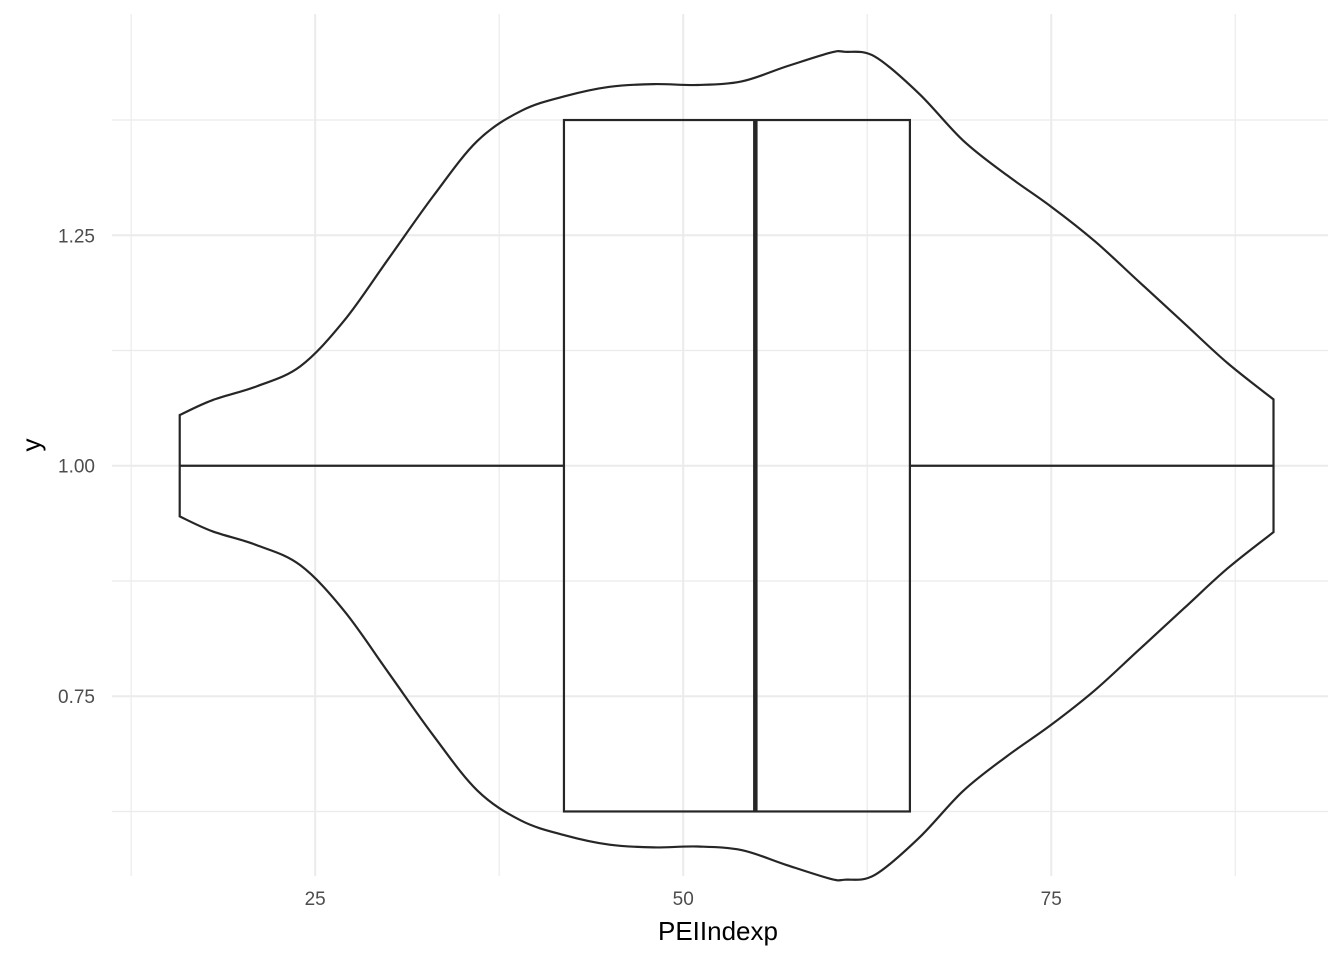  Describe the element at coordinates (76, 236) in the screenshot. I see `y-tick-label: 1.25` at that location.